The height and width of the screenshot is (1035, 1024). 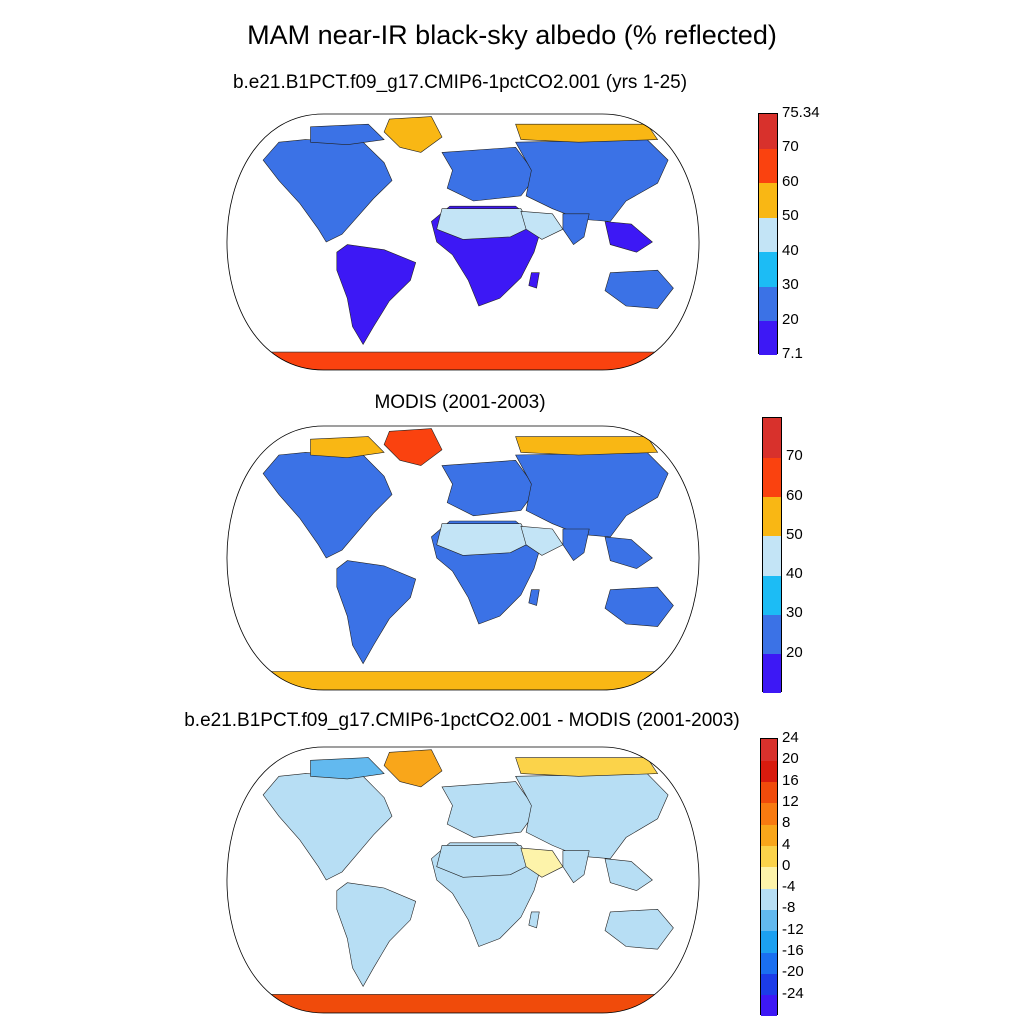 I want to click on colorbar-tick-label: -16, so click(x=793, y=951).